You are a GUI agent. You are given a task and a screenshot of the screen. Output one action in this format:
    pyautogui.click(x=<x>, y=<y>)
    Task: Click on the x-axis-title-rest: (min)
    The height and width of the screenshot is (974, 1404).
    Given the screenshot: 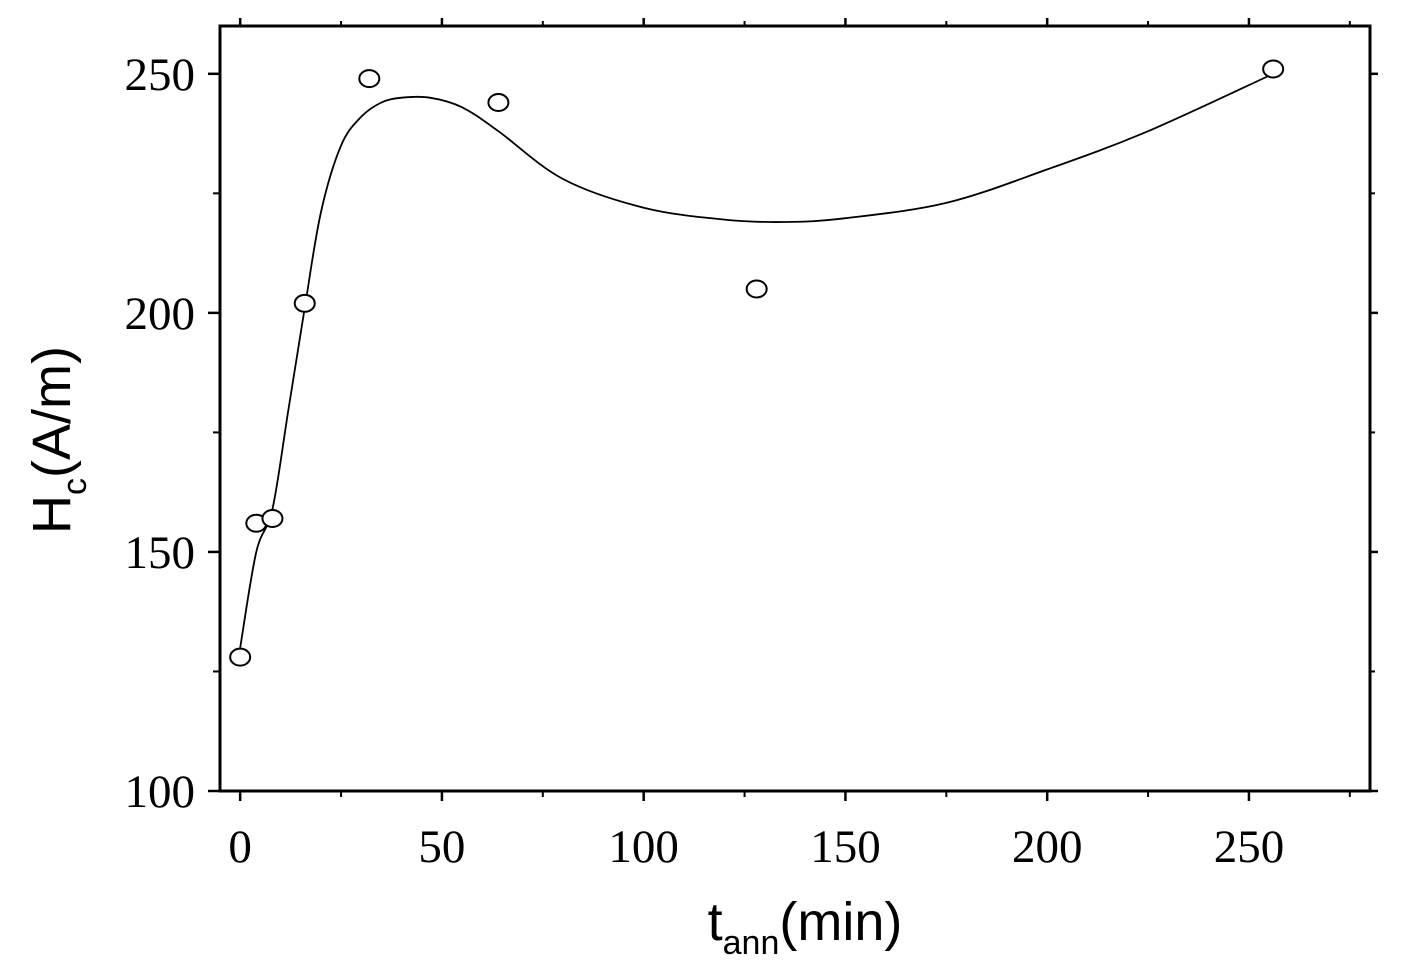 What is the action you would take?
    pyautogui.click(x=840, y=922)
    